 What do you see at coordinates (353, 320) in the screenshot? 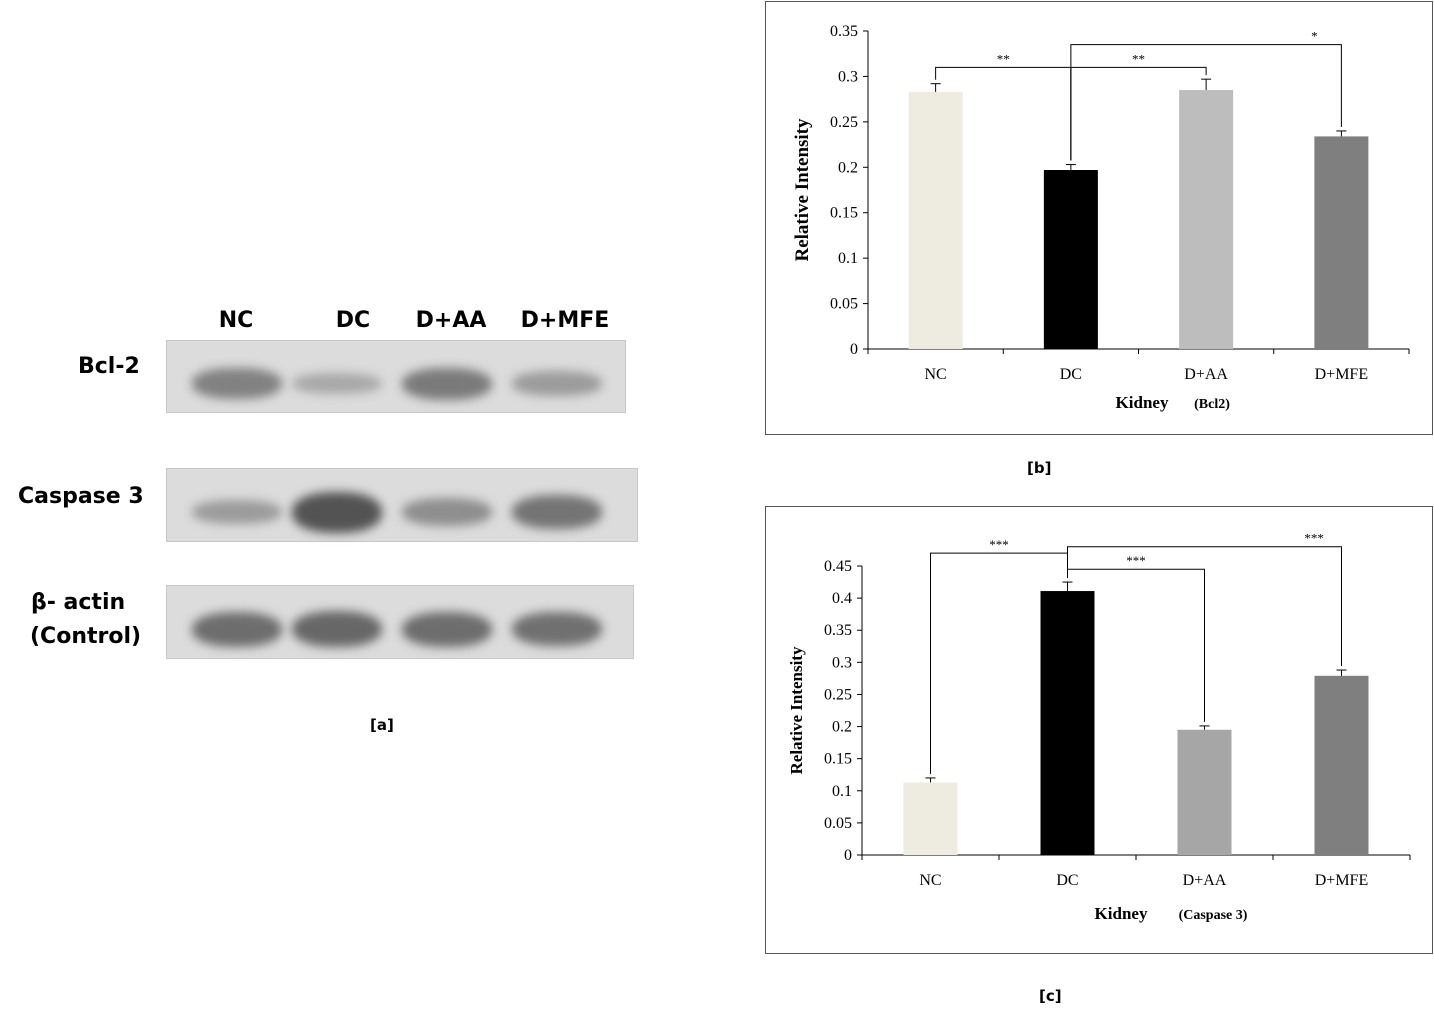
I see `lane-label-dc: DC` at bounding box center [353, 320].